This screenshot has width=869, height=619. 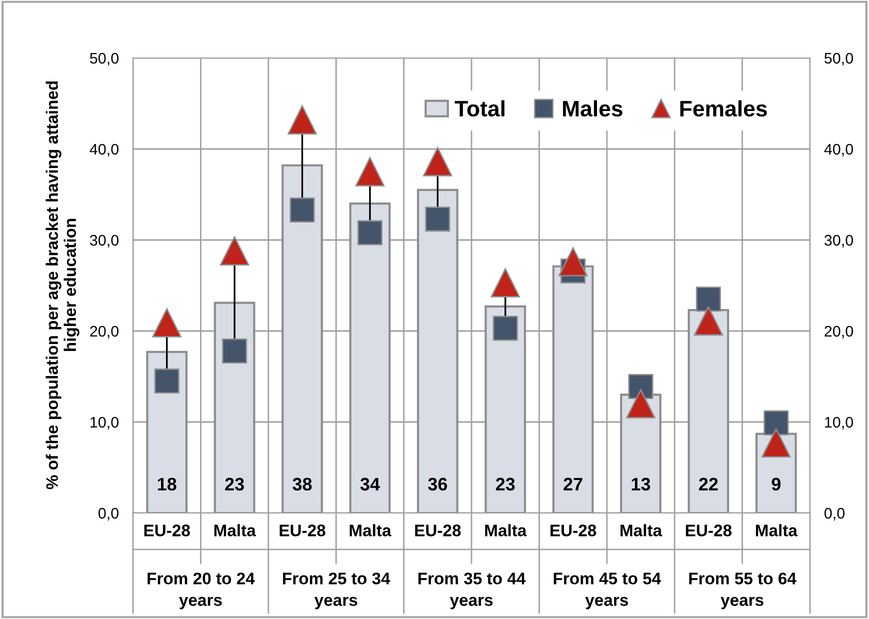 I want to click on data-label: 34, so click(x=370, y=484).